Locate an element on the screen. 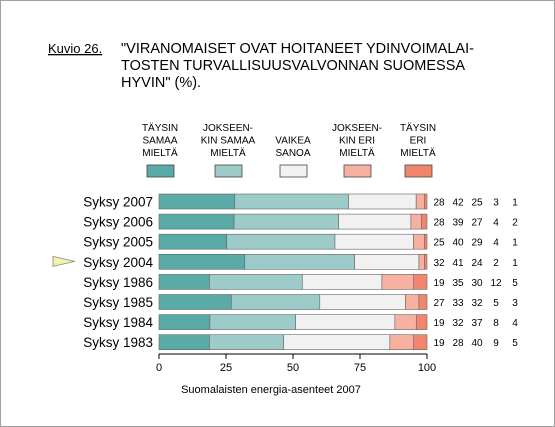 This screenshot has height=427, width=555. value-label: 8 is located at coordinates (496, 323).